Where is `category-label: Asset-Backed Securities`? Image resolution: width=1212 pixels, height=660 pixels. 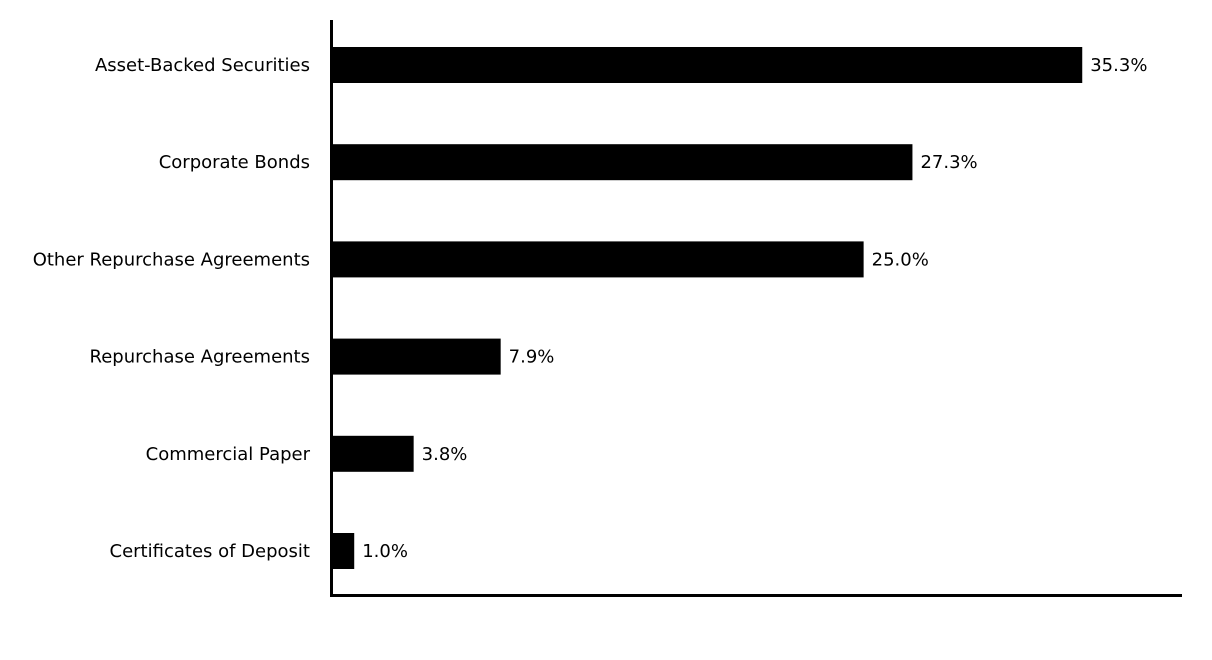
category-label: Asset-Backed Securities is located at coordinates (202, 65).